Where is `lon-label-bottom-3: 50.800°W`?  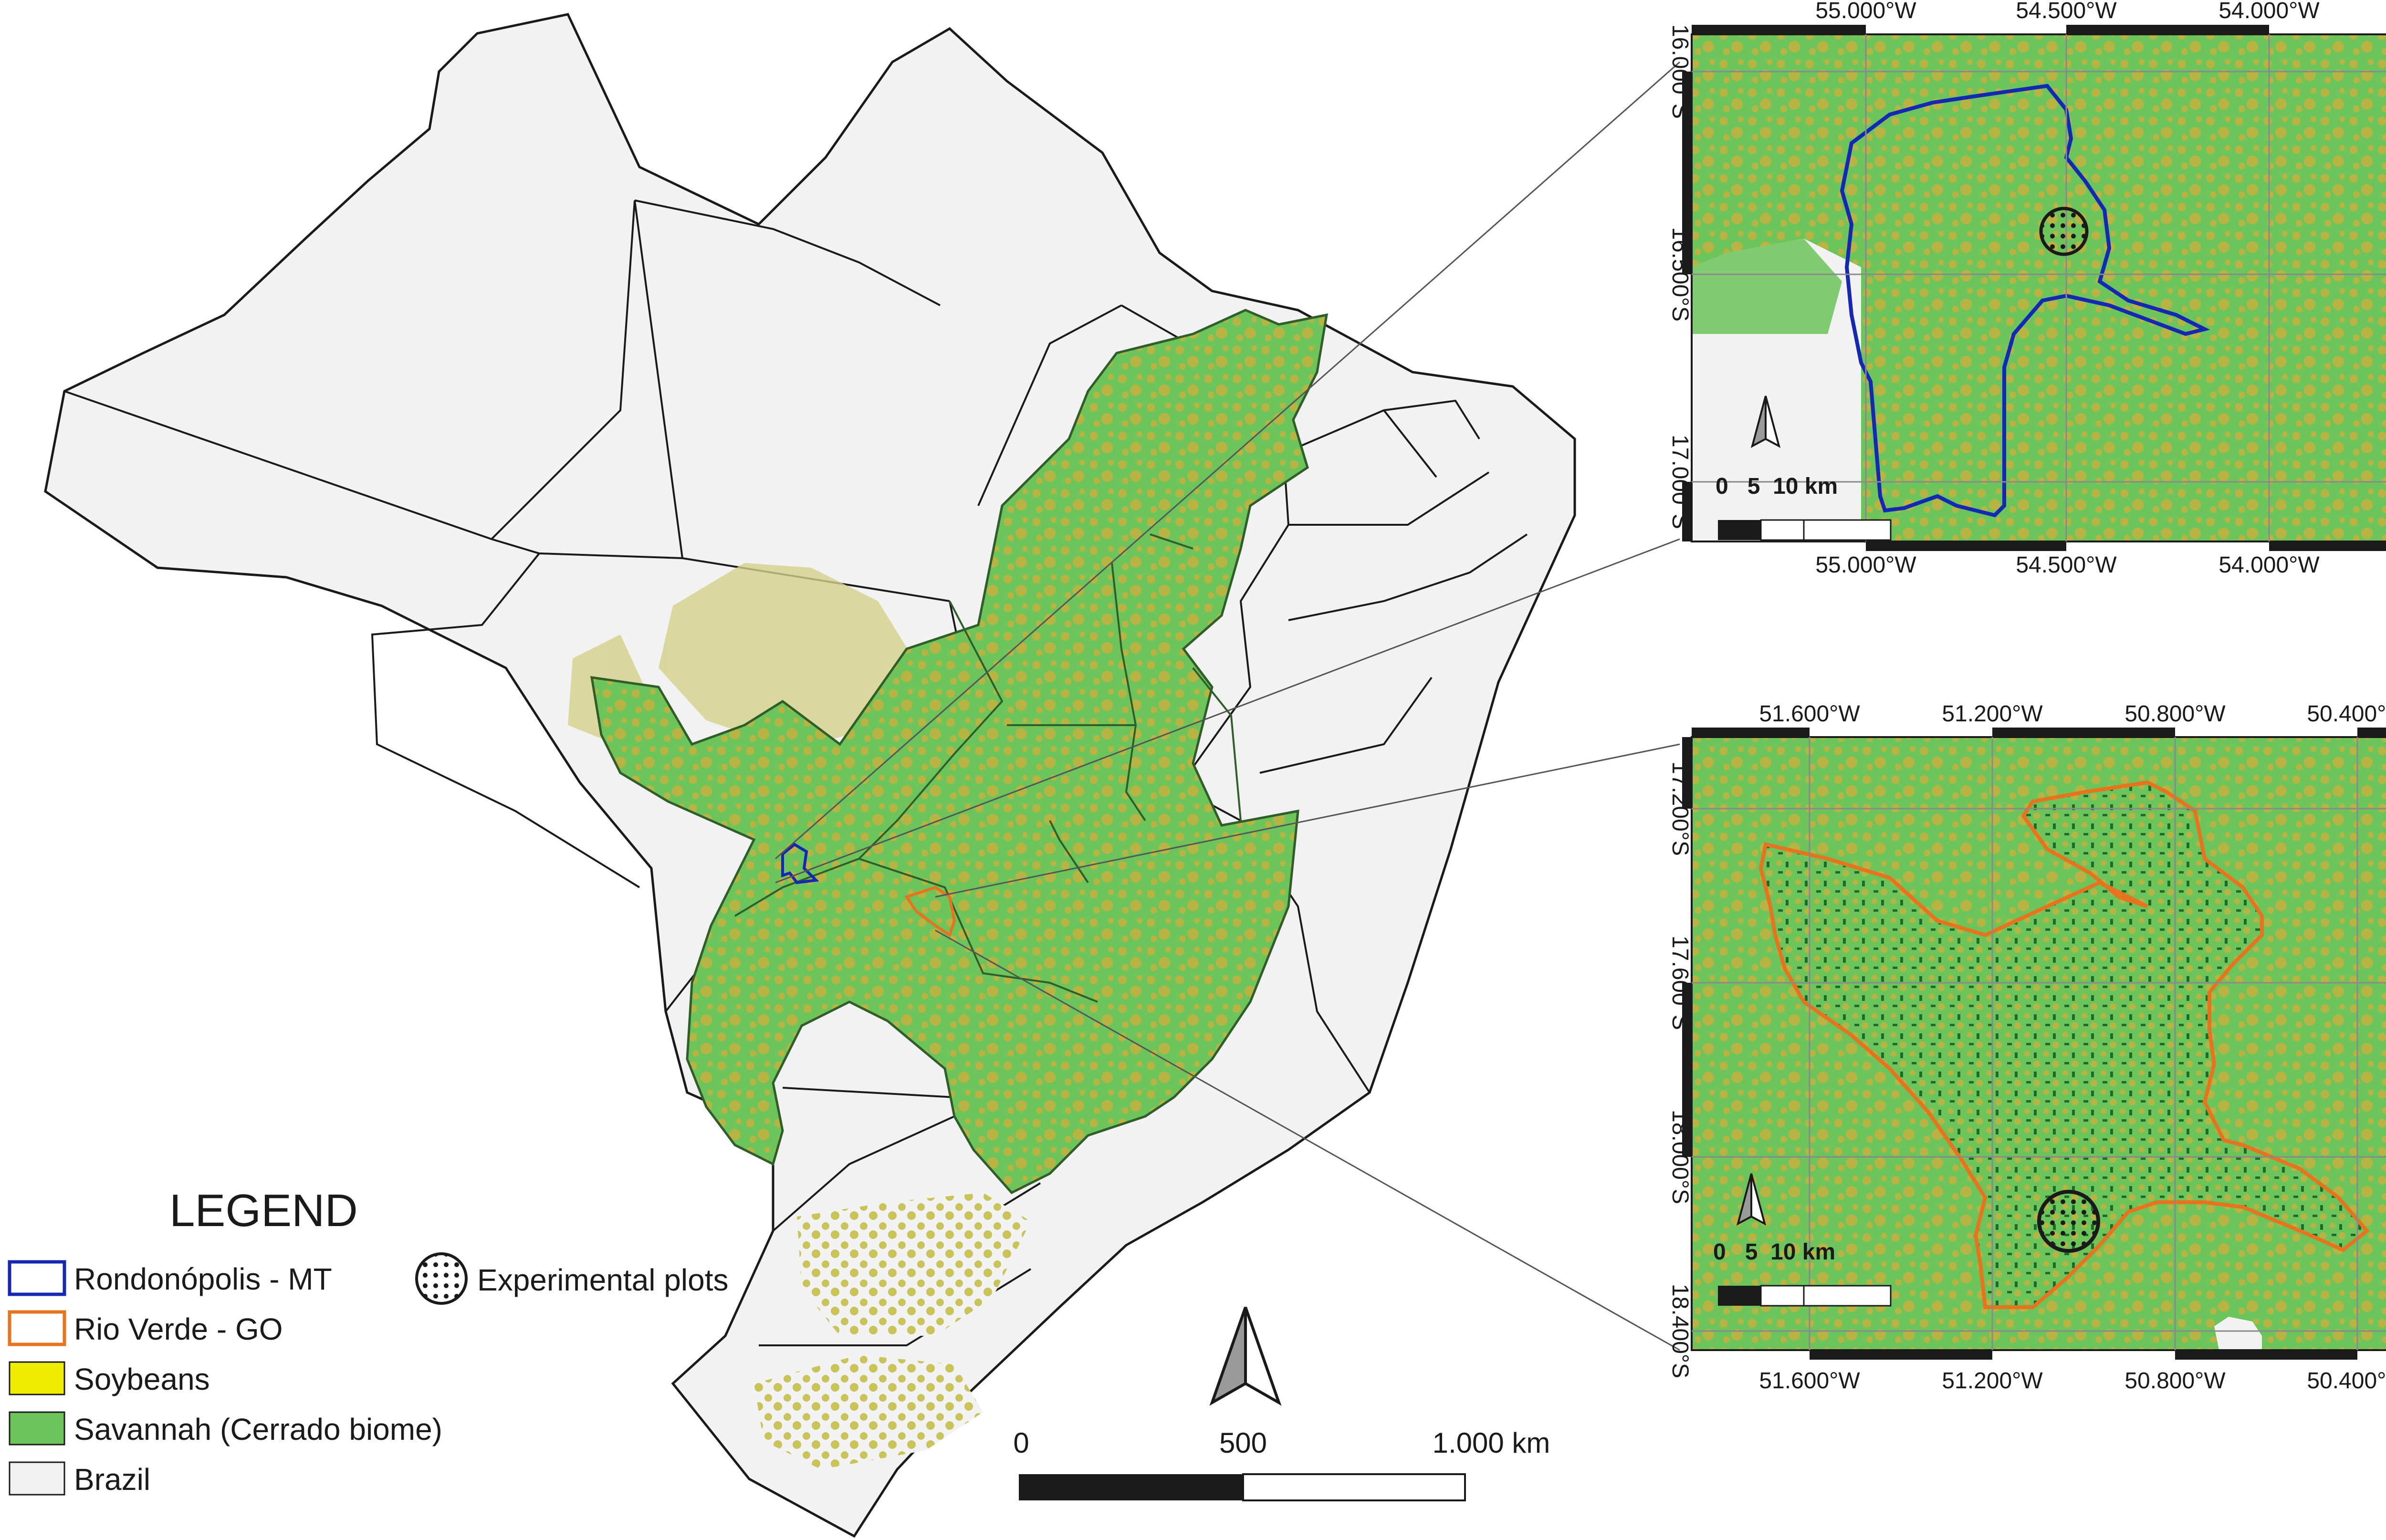 lon-label-bottom-3: 50.800°W is located at coordinates (2175, 1381).